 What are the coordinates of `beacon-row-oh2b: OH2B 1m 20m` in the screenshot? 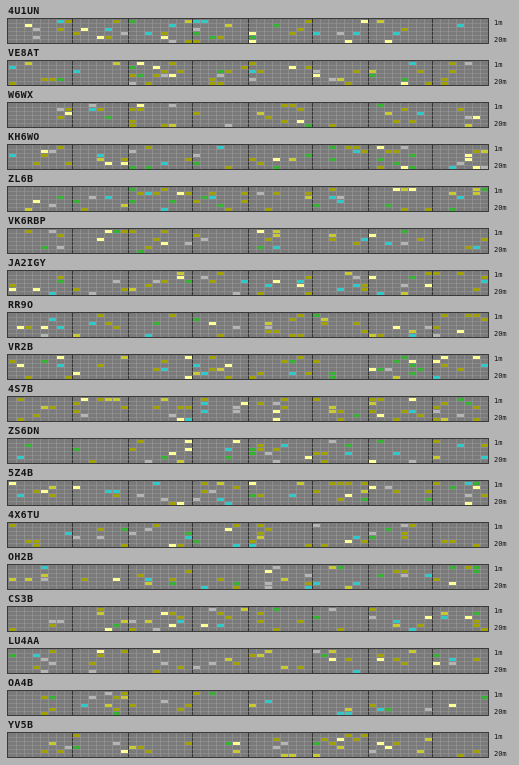 It's located at (259, 569).